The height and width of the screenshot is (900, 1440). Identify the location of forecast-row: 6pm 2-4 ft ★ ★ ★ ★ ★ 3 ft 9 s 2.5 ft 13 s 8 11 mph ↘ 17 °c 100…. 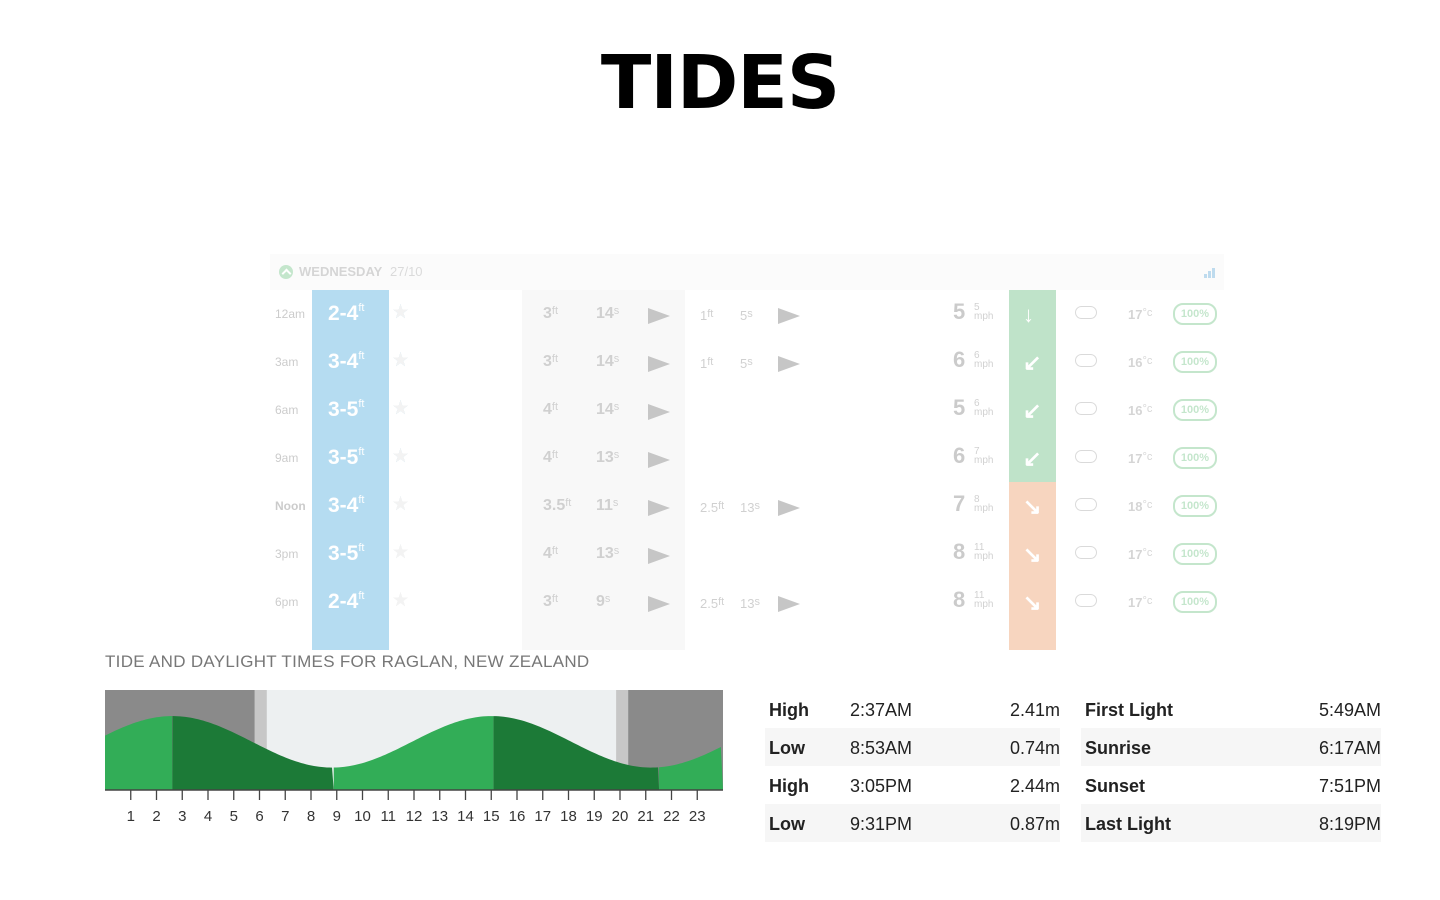
(747, 602).